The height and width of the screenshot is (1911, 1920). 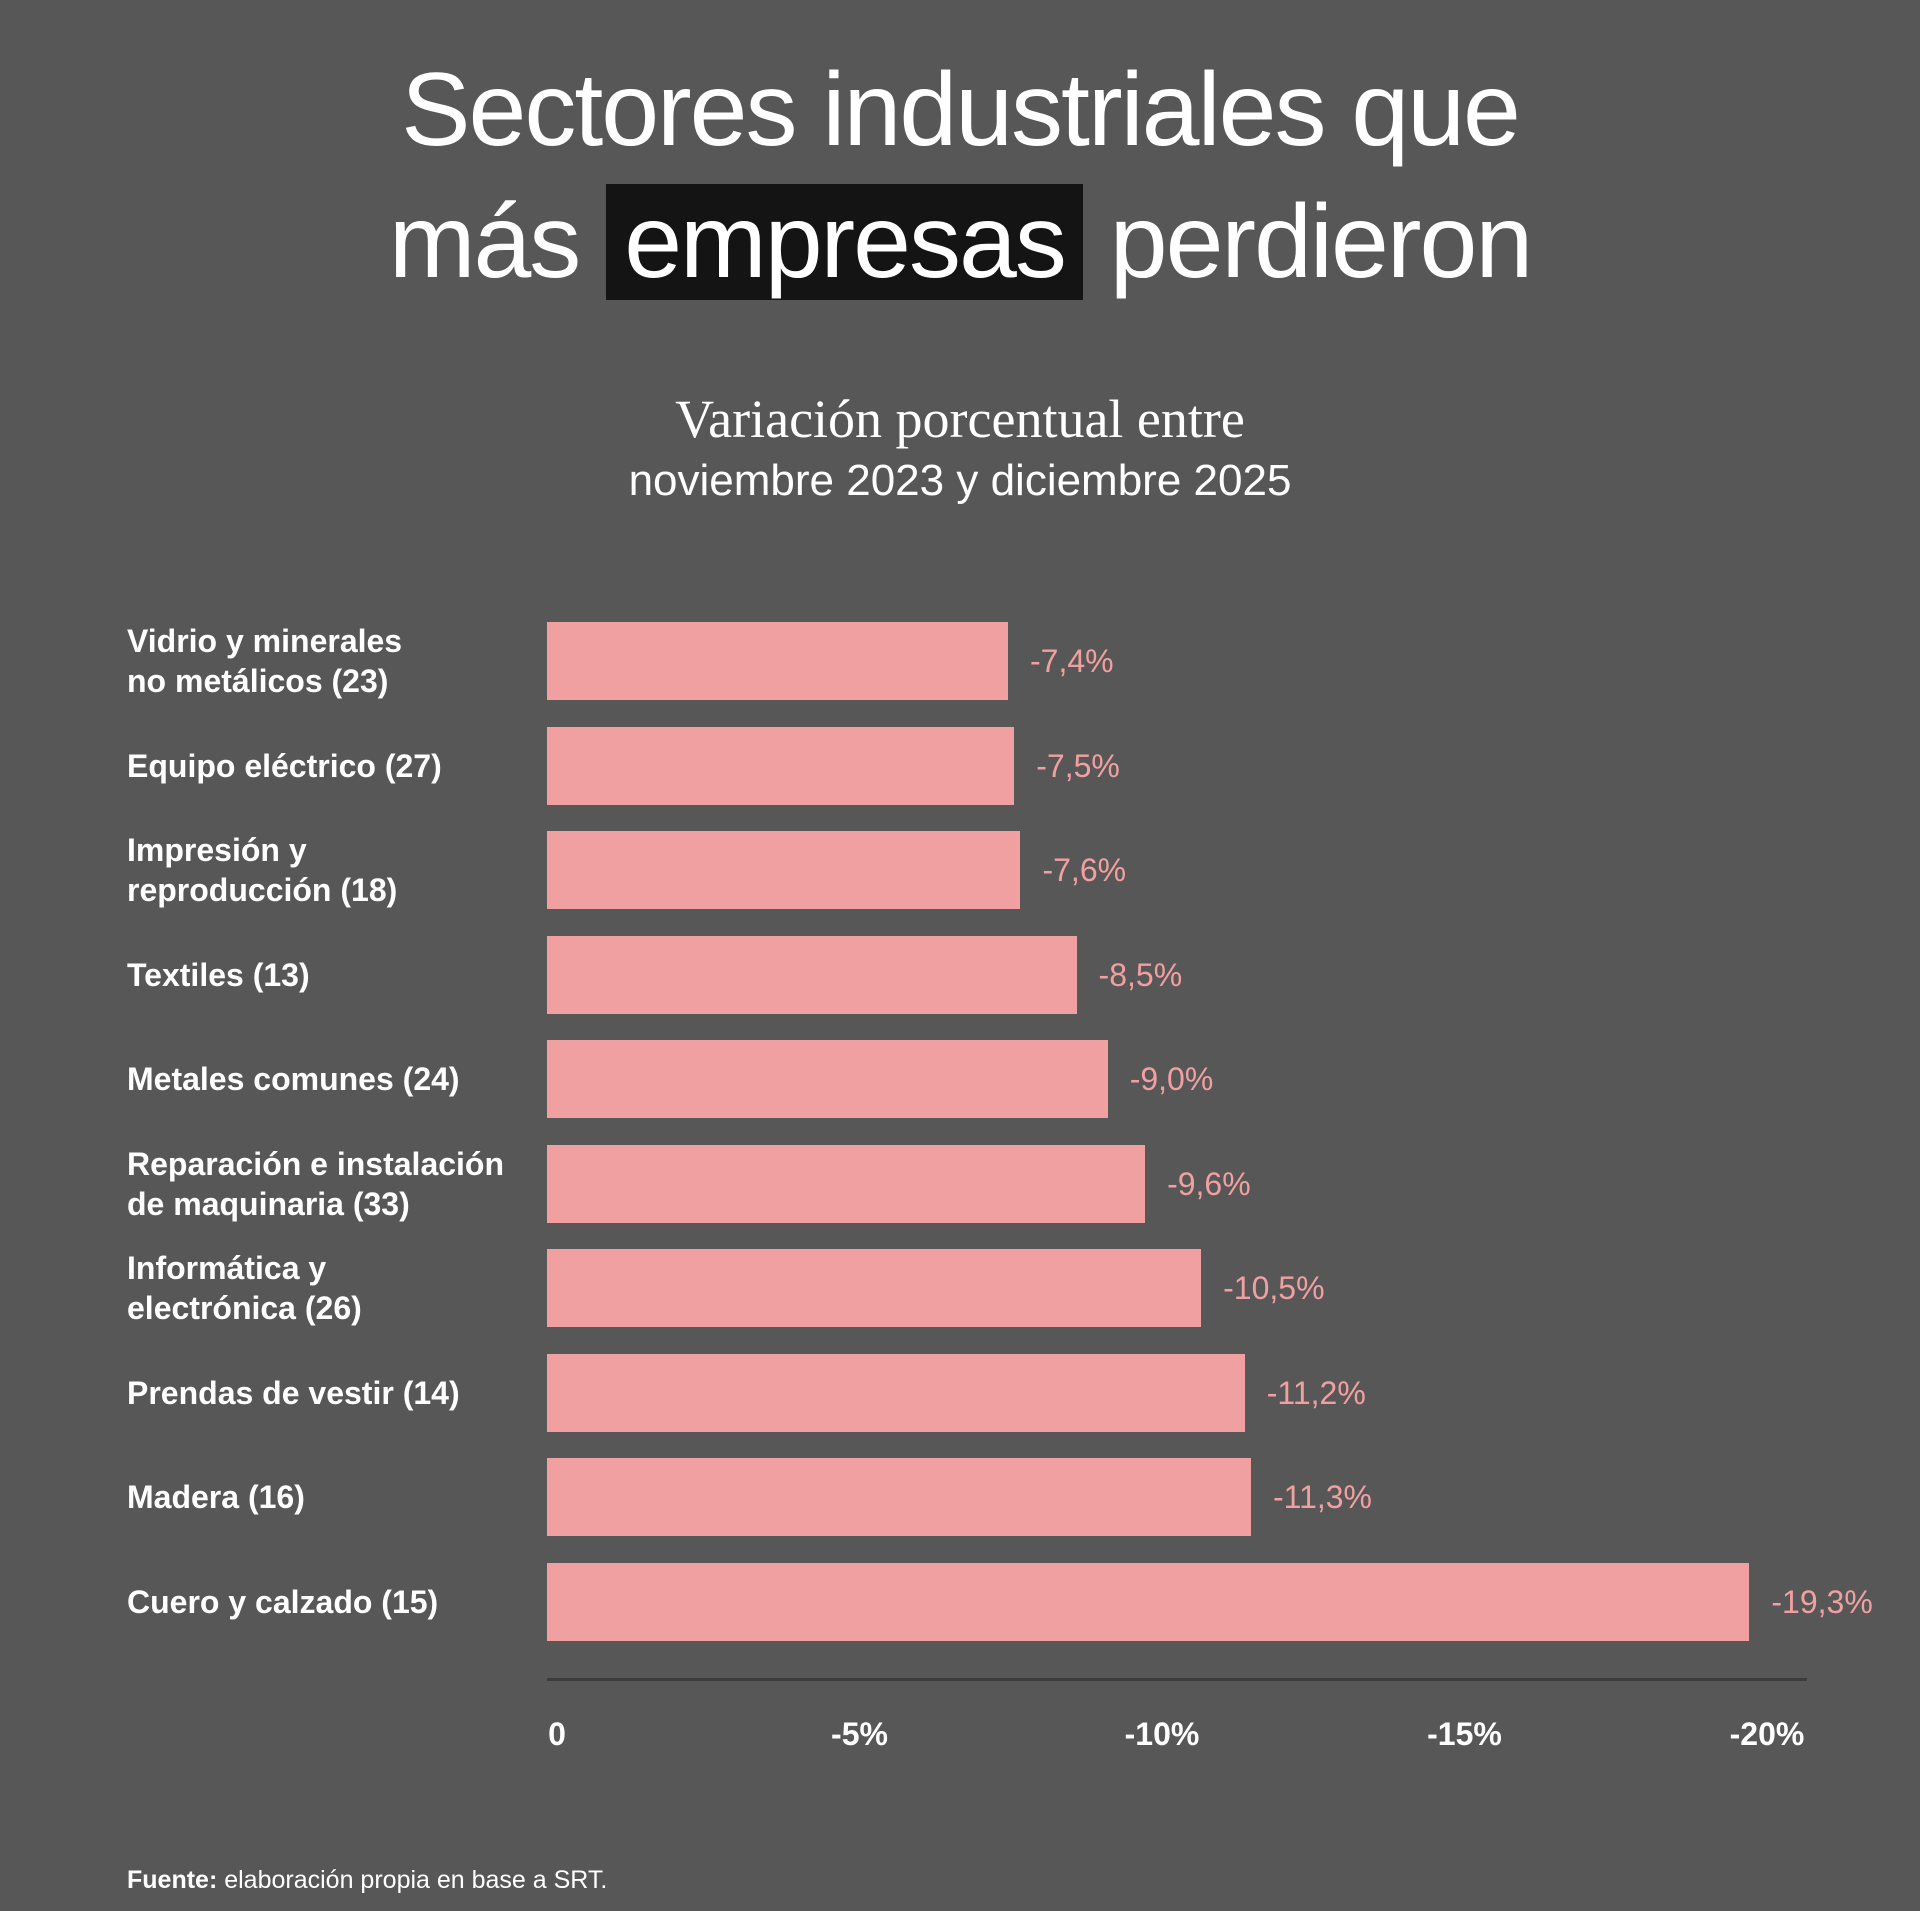 What do you see at coordinates (262, 870) in the screenshot?
I see `category-label: Impresión y reproducción (18)` at bounding box center [262, 870].